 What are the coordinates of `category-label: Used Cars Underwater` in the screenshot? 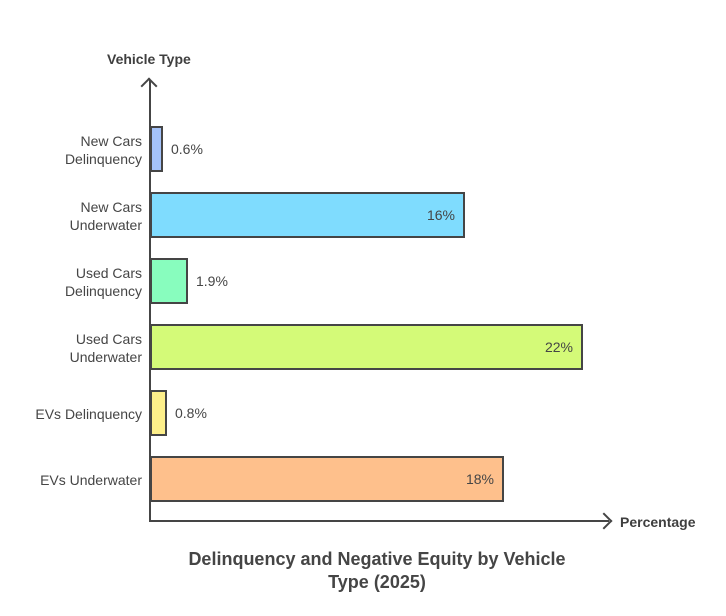 It's located at (72, 348).